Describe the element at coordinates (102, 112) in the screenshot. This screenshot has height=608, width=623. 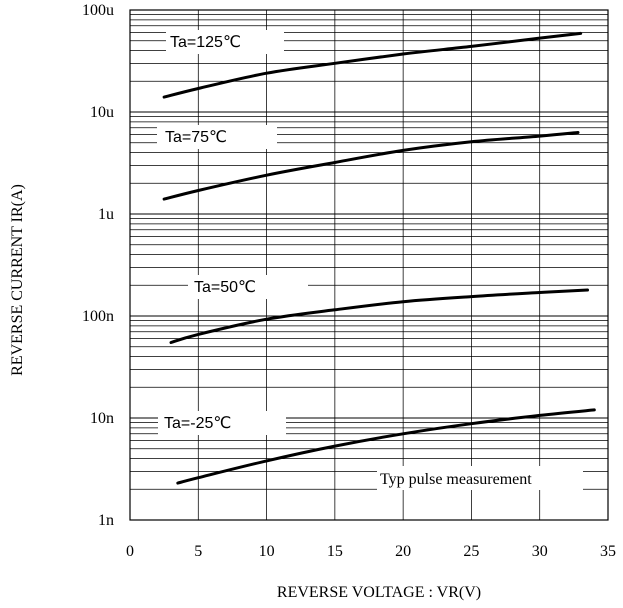
I see `y-tick-label: 10u` at that location.